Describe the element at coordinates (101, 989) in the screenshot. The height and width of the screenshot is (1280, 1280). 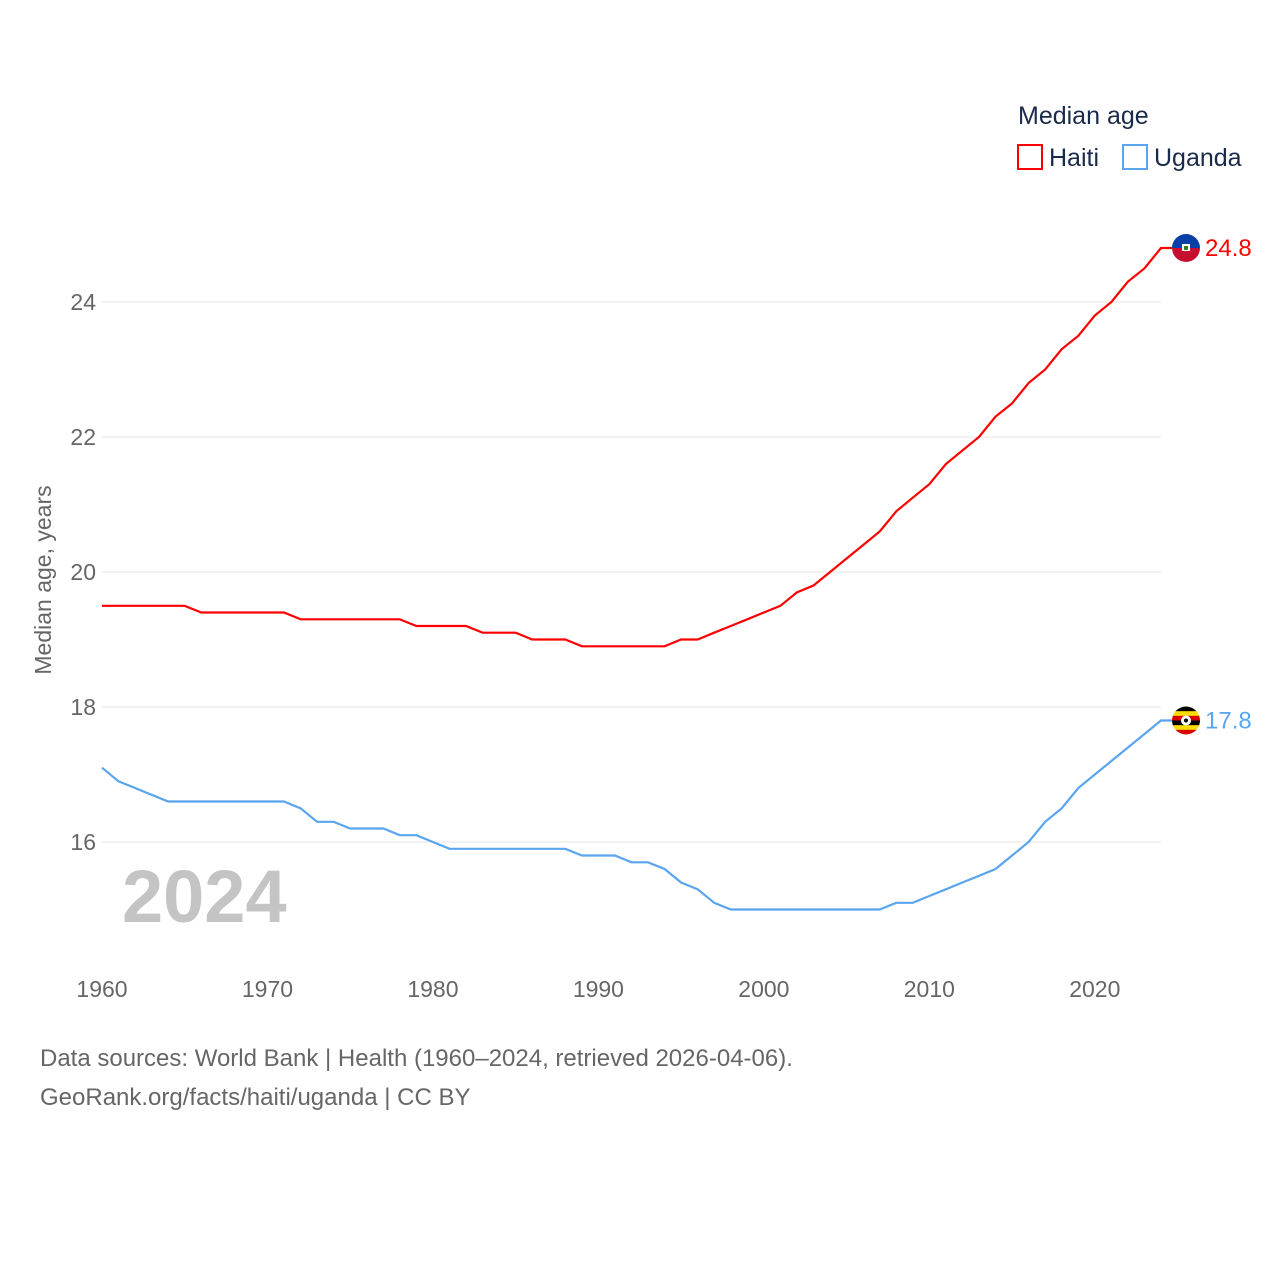
I see `x-tick-label: 1960` at that location.